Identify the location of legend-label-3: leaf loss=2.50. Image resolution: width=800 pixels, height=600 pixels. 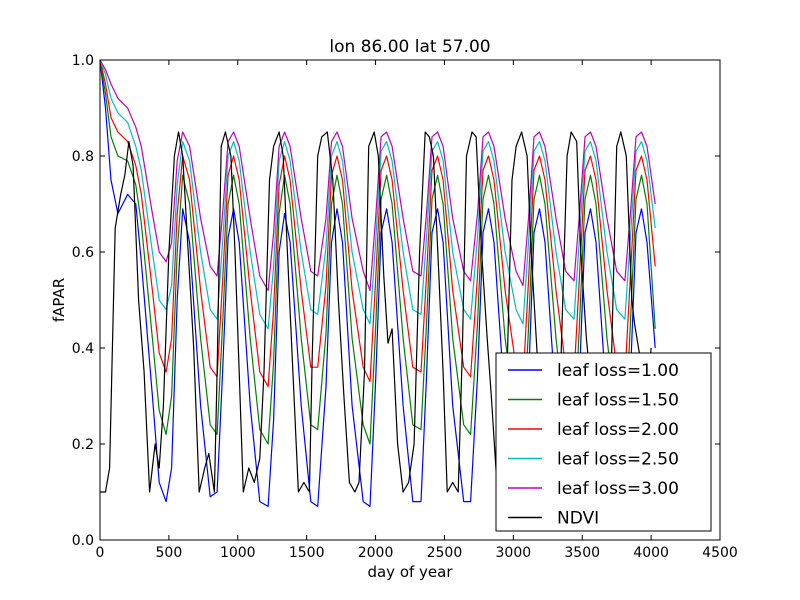
(618, 460).